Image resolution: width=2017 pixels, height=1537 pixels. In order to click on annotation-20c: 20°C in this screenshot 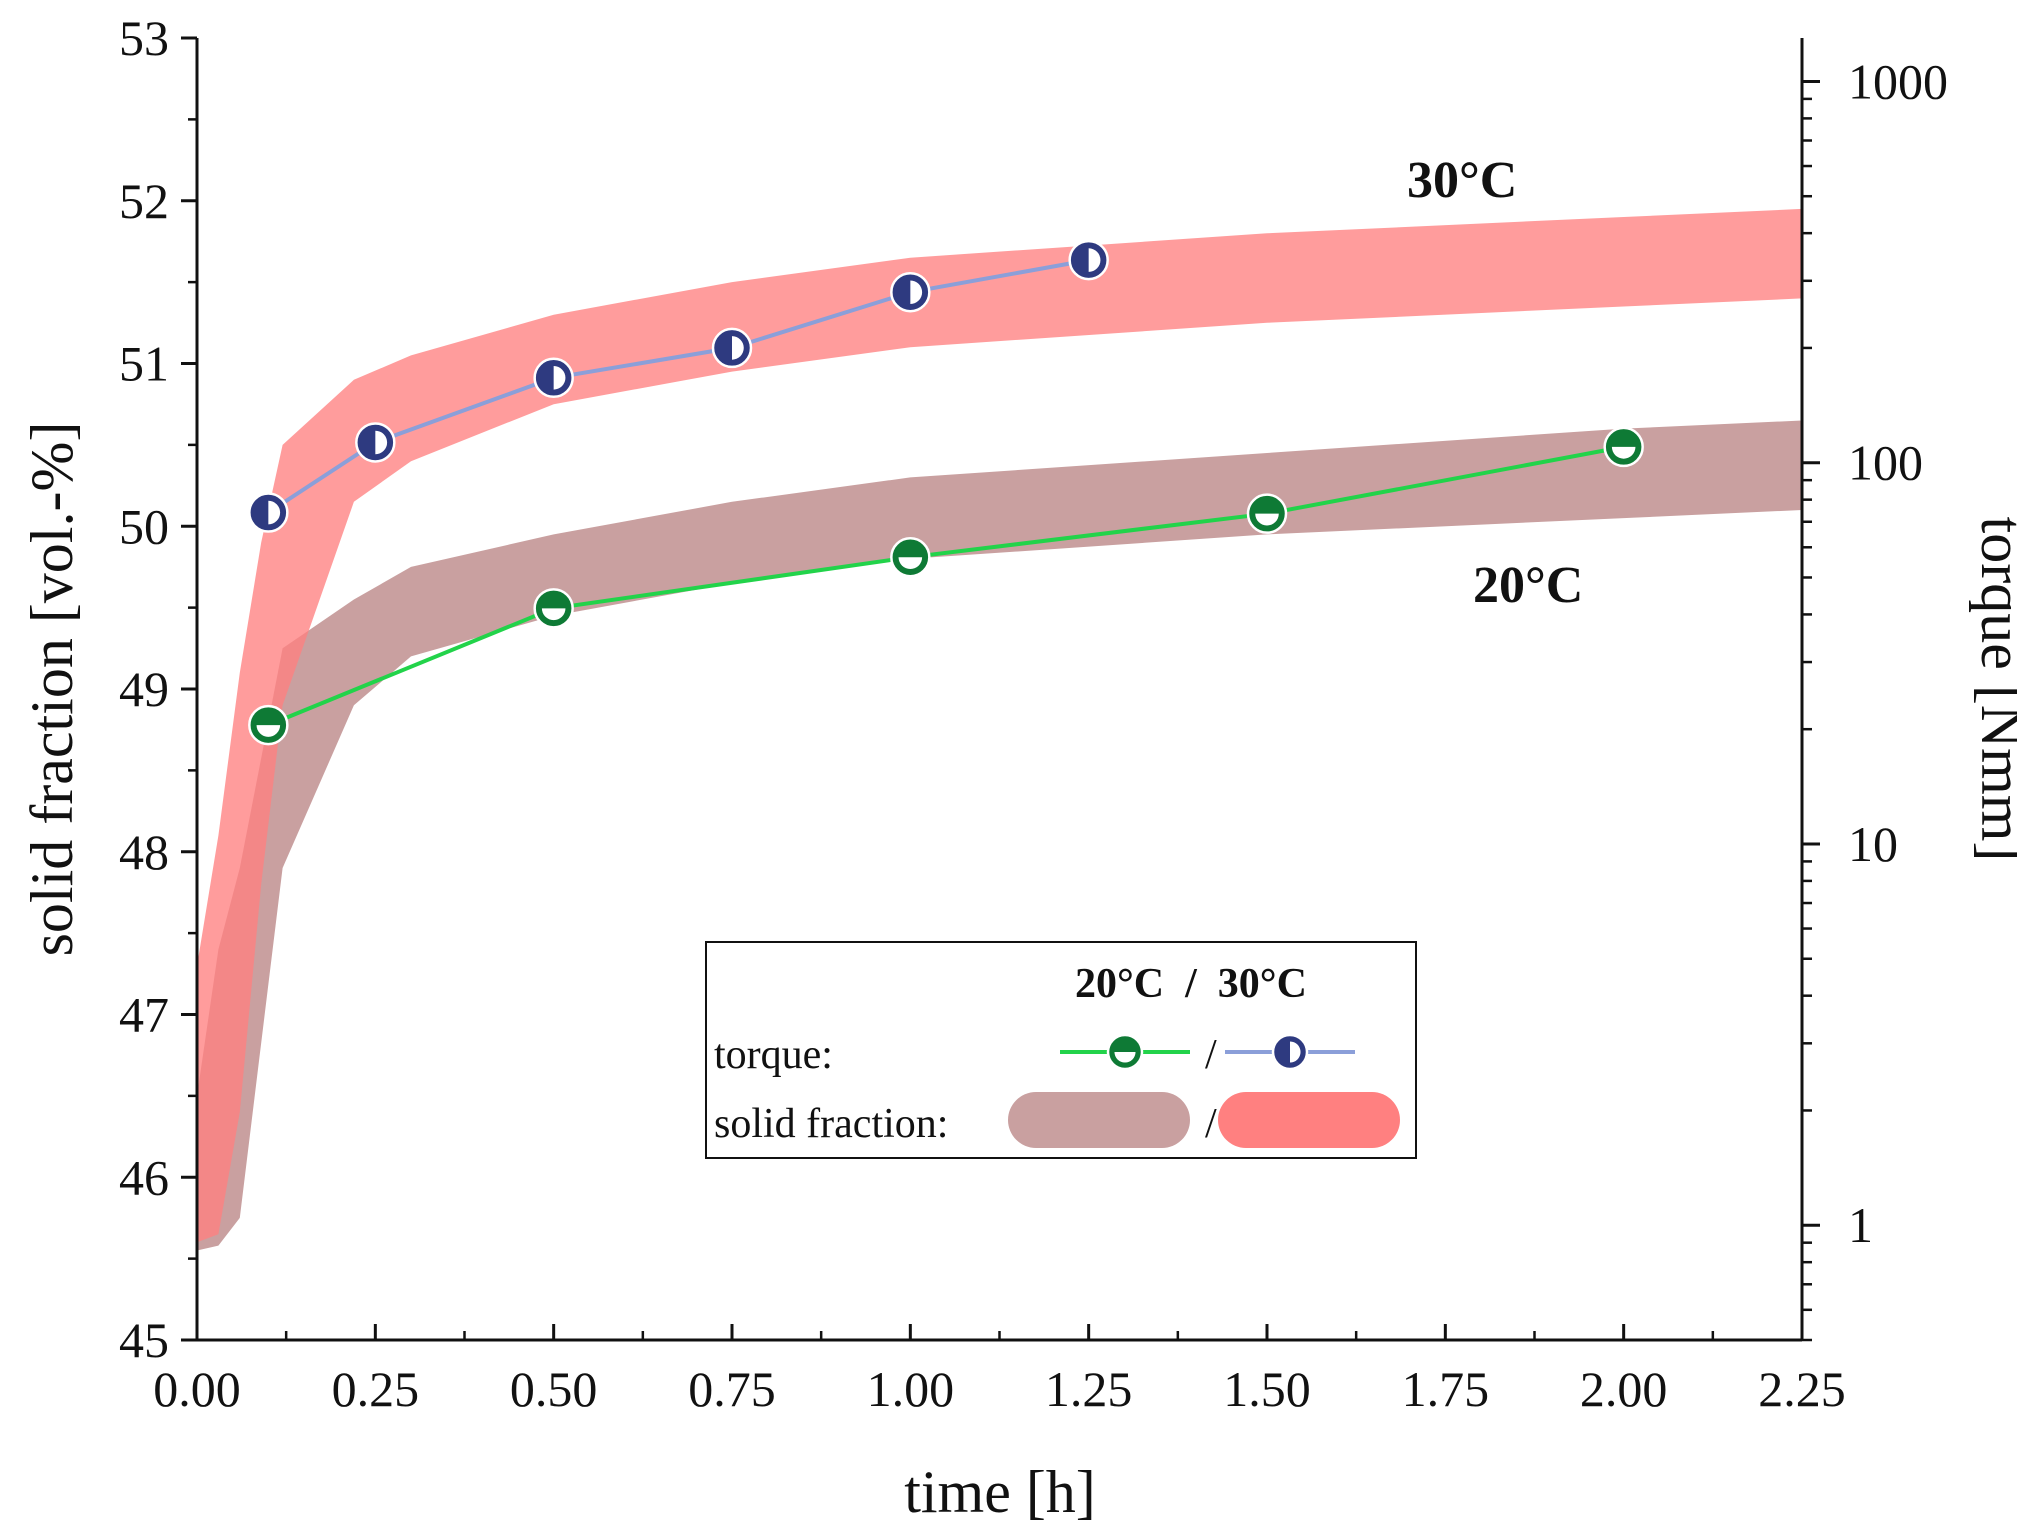, I will do `click(1528, 585)`.